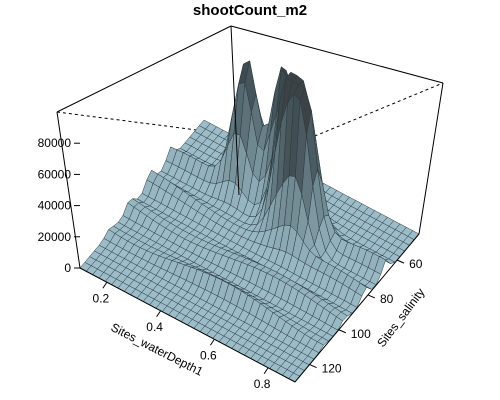 The height and width of the screenshot is (400, 500). I want to click on z-axis-tick-label: 40000, so click(55, 206).